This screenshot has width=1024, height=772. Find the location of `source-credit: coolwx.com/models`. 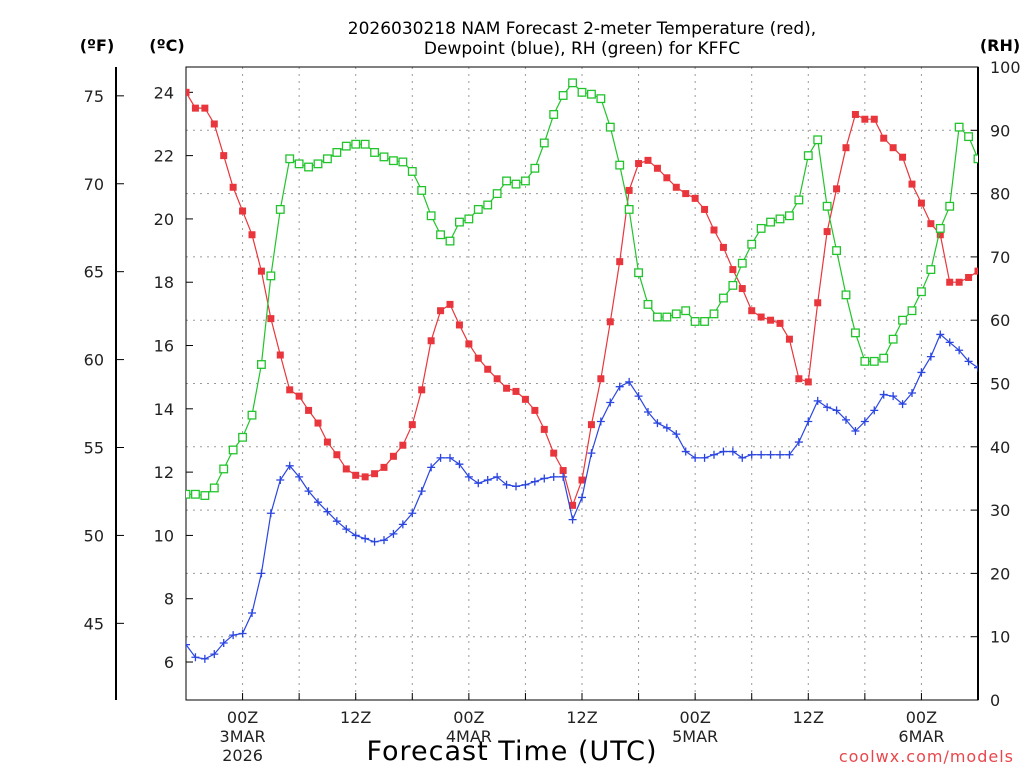

source-credit: coolwx.com/models is located at coordinates (926, 756).